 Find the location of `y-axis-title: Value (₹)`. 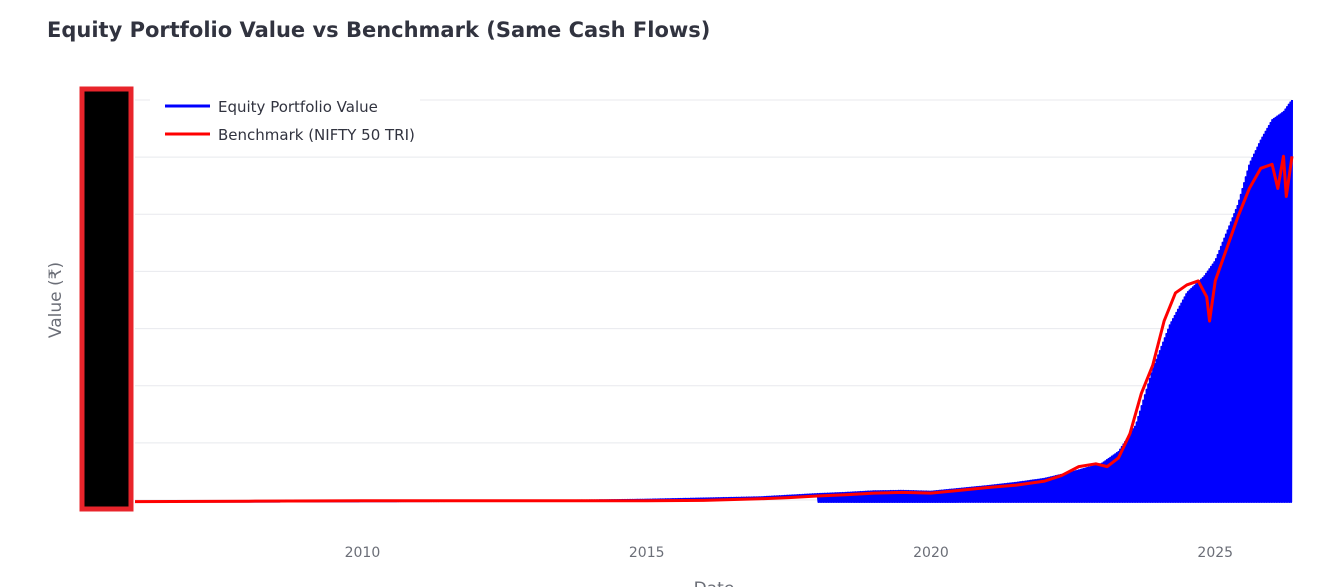

y-axis-title: Value (₹) is located at coordinates (56, 300).